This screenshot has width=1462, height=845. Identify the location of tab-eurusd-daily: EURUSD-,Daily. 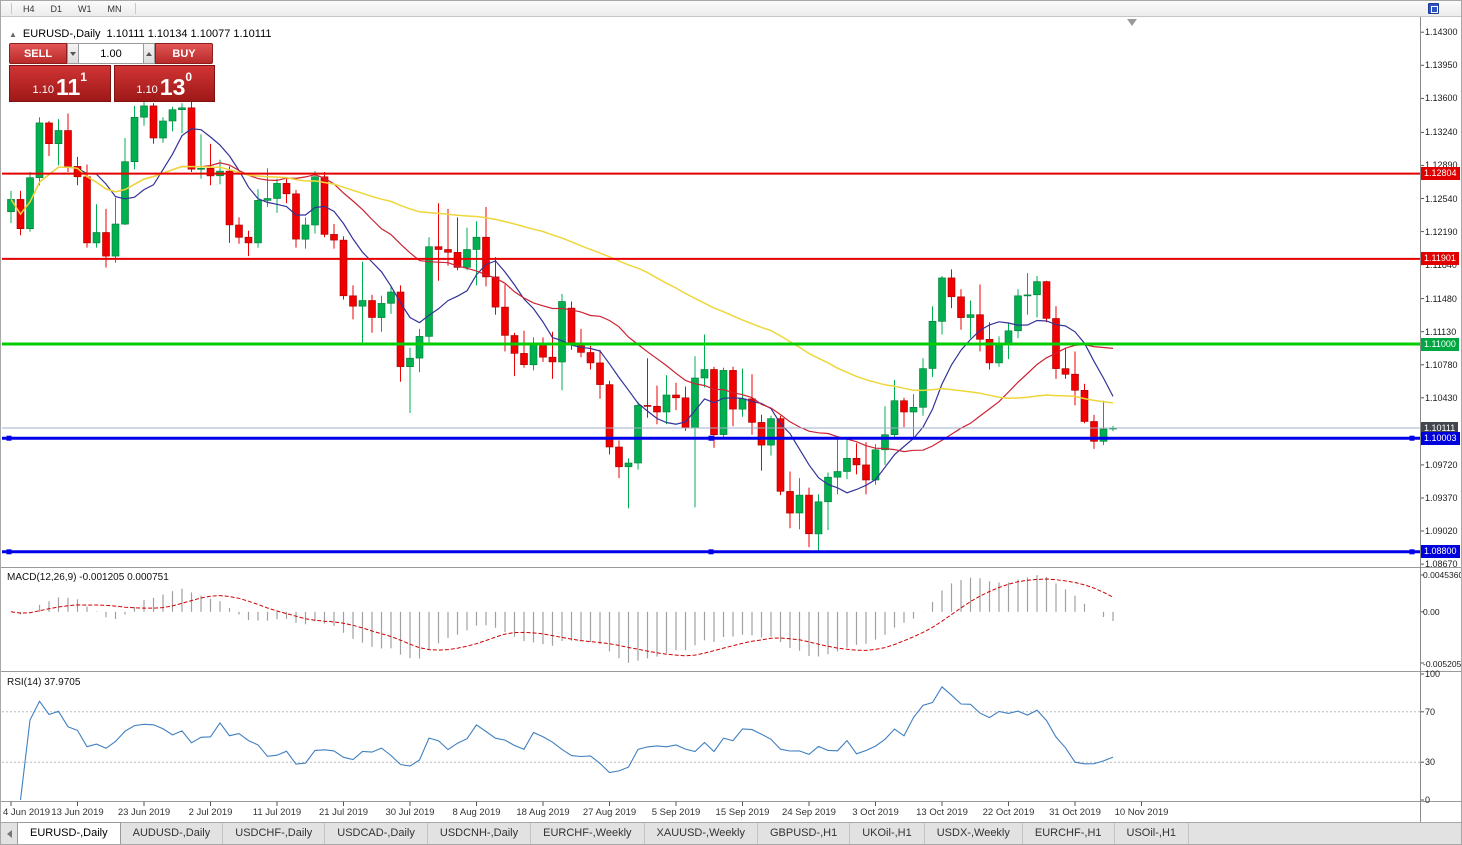
(69, 833).